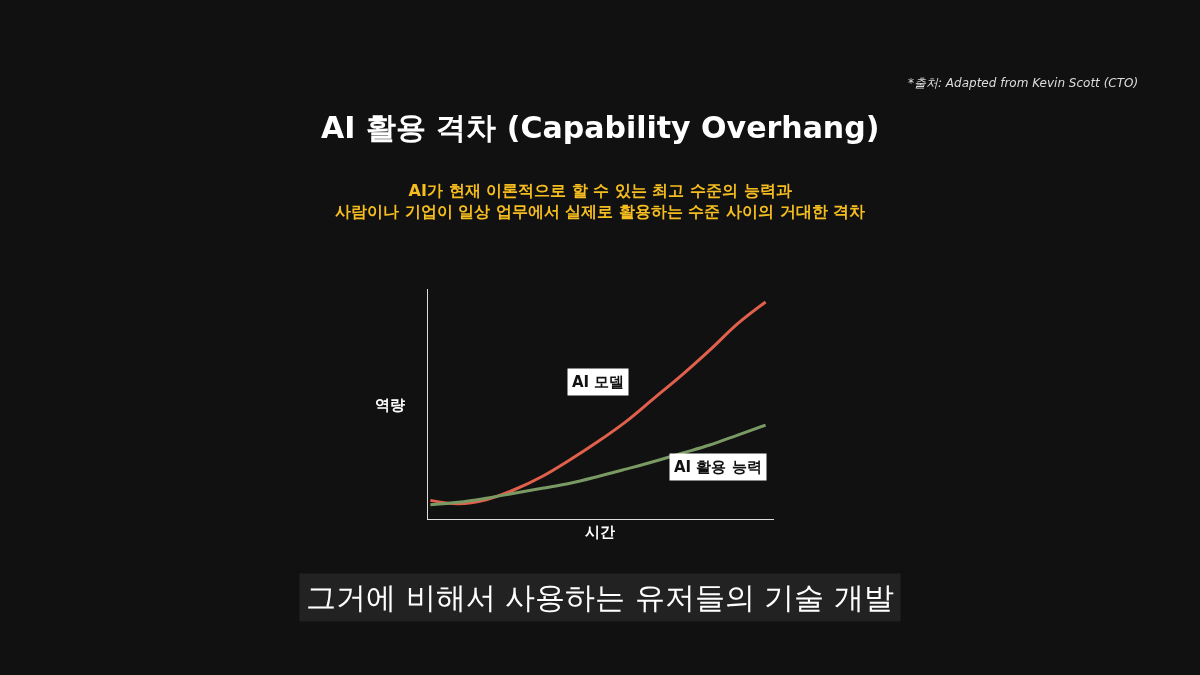 The image size is (1200, 675). I want to click on y-axis-title: 역량, so click(390, 405).